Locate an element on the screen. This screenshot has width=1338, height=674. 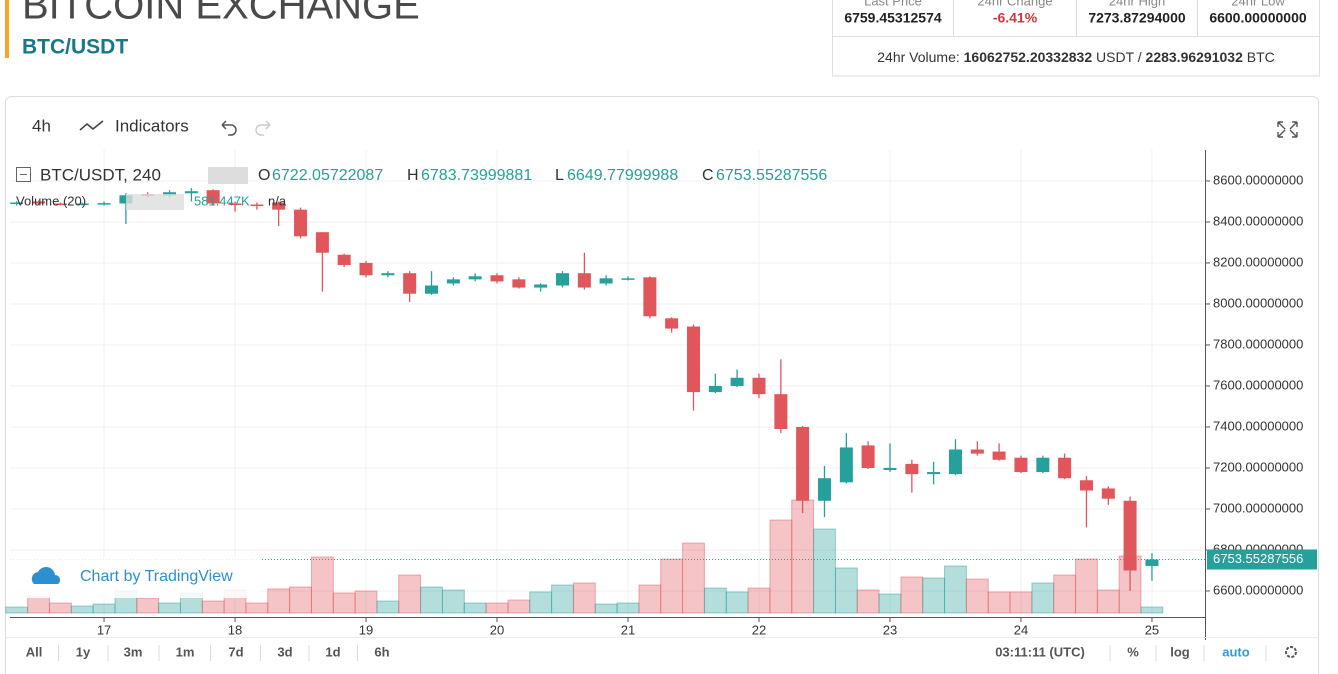
range-button: 3m is located at coordinates (133, 651).